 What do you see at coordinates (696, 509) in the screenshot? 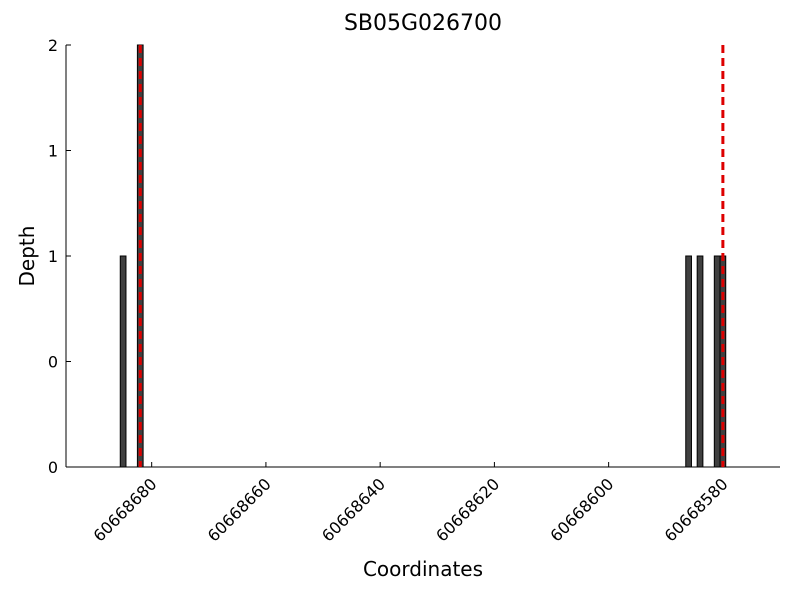
I see `x-tick-label: 60668580` at bounding box center [696, 509].